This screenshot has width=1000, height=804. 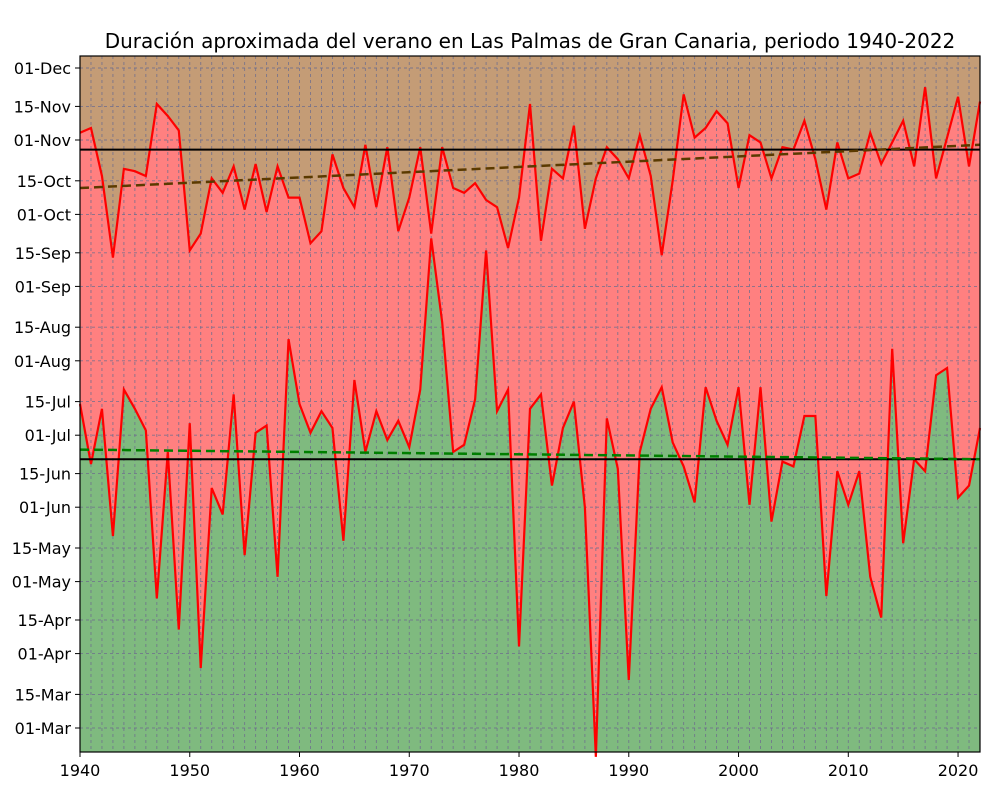 I want to click on x-tick-label: 1990, so click(x=628, y=770).